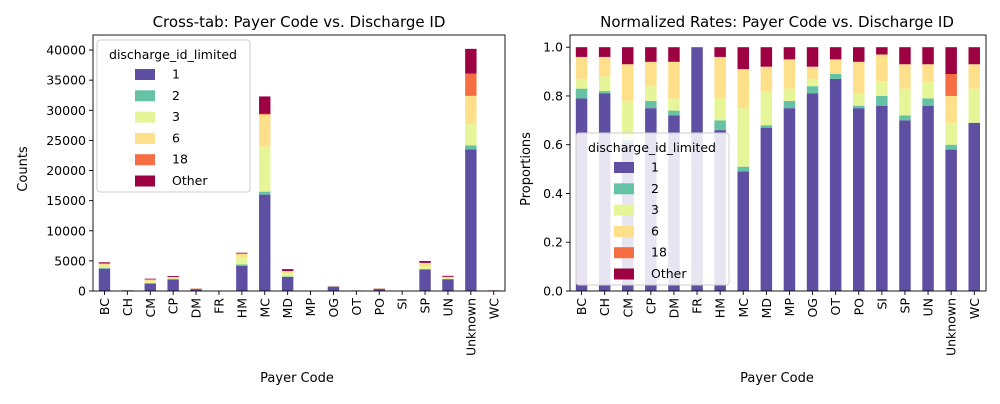 Image resolution: width=1000 pixels, height=404 pixels. What do you see at coordinates (66, 110) in the screenshot?
I see `y-tick-label: 30000` at bounding box center [66, 110].